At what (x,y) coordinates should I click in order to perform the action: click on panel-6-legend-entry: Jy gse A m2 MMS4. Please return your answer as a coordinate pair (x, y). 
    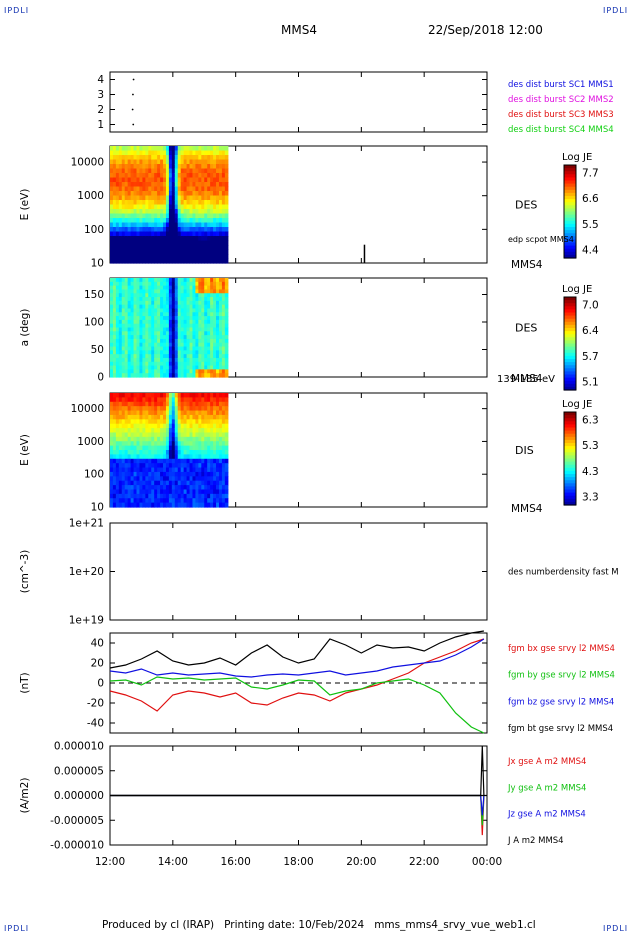
    Looking at the image, I should click on (546, 788).